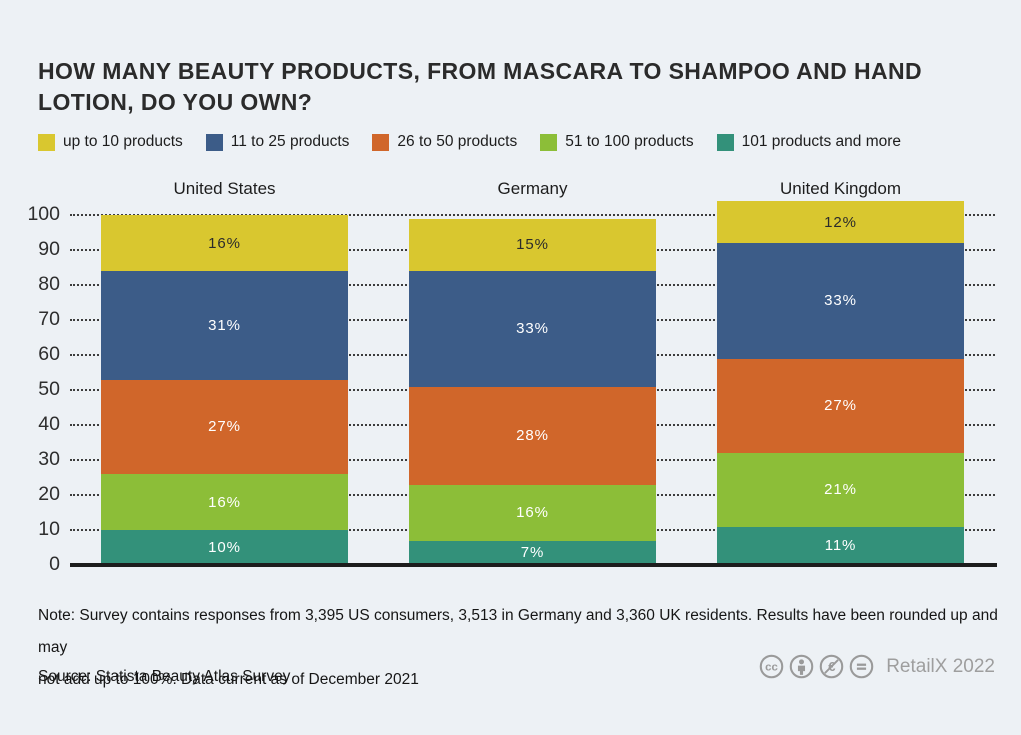 The width and height of the screenshot is (1021, 735). I want to click on gridline, so click(532, 215).